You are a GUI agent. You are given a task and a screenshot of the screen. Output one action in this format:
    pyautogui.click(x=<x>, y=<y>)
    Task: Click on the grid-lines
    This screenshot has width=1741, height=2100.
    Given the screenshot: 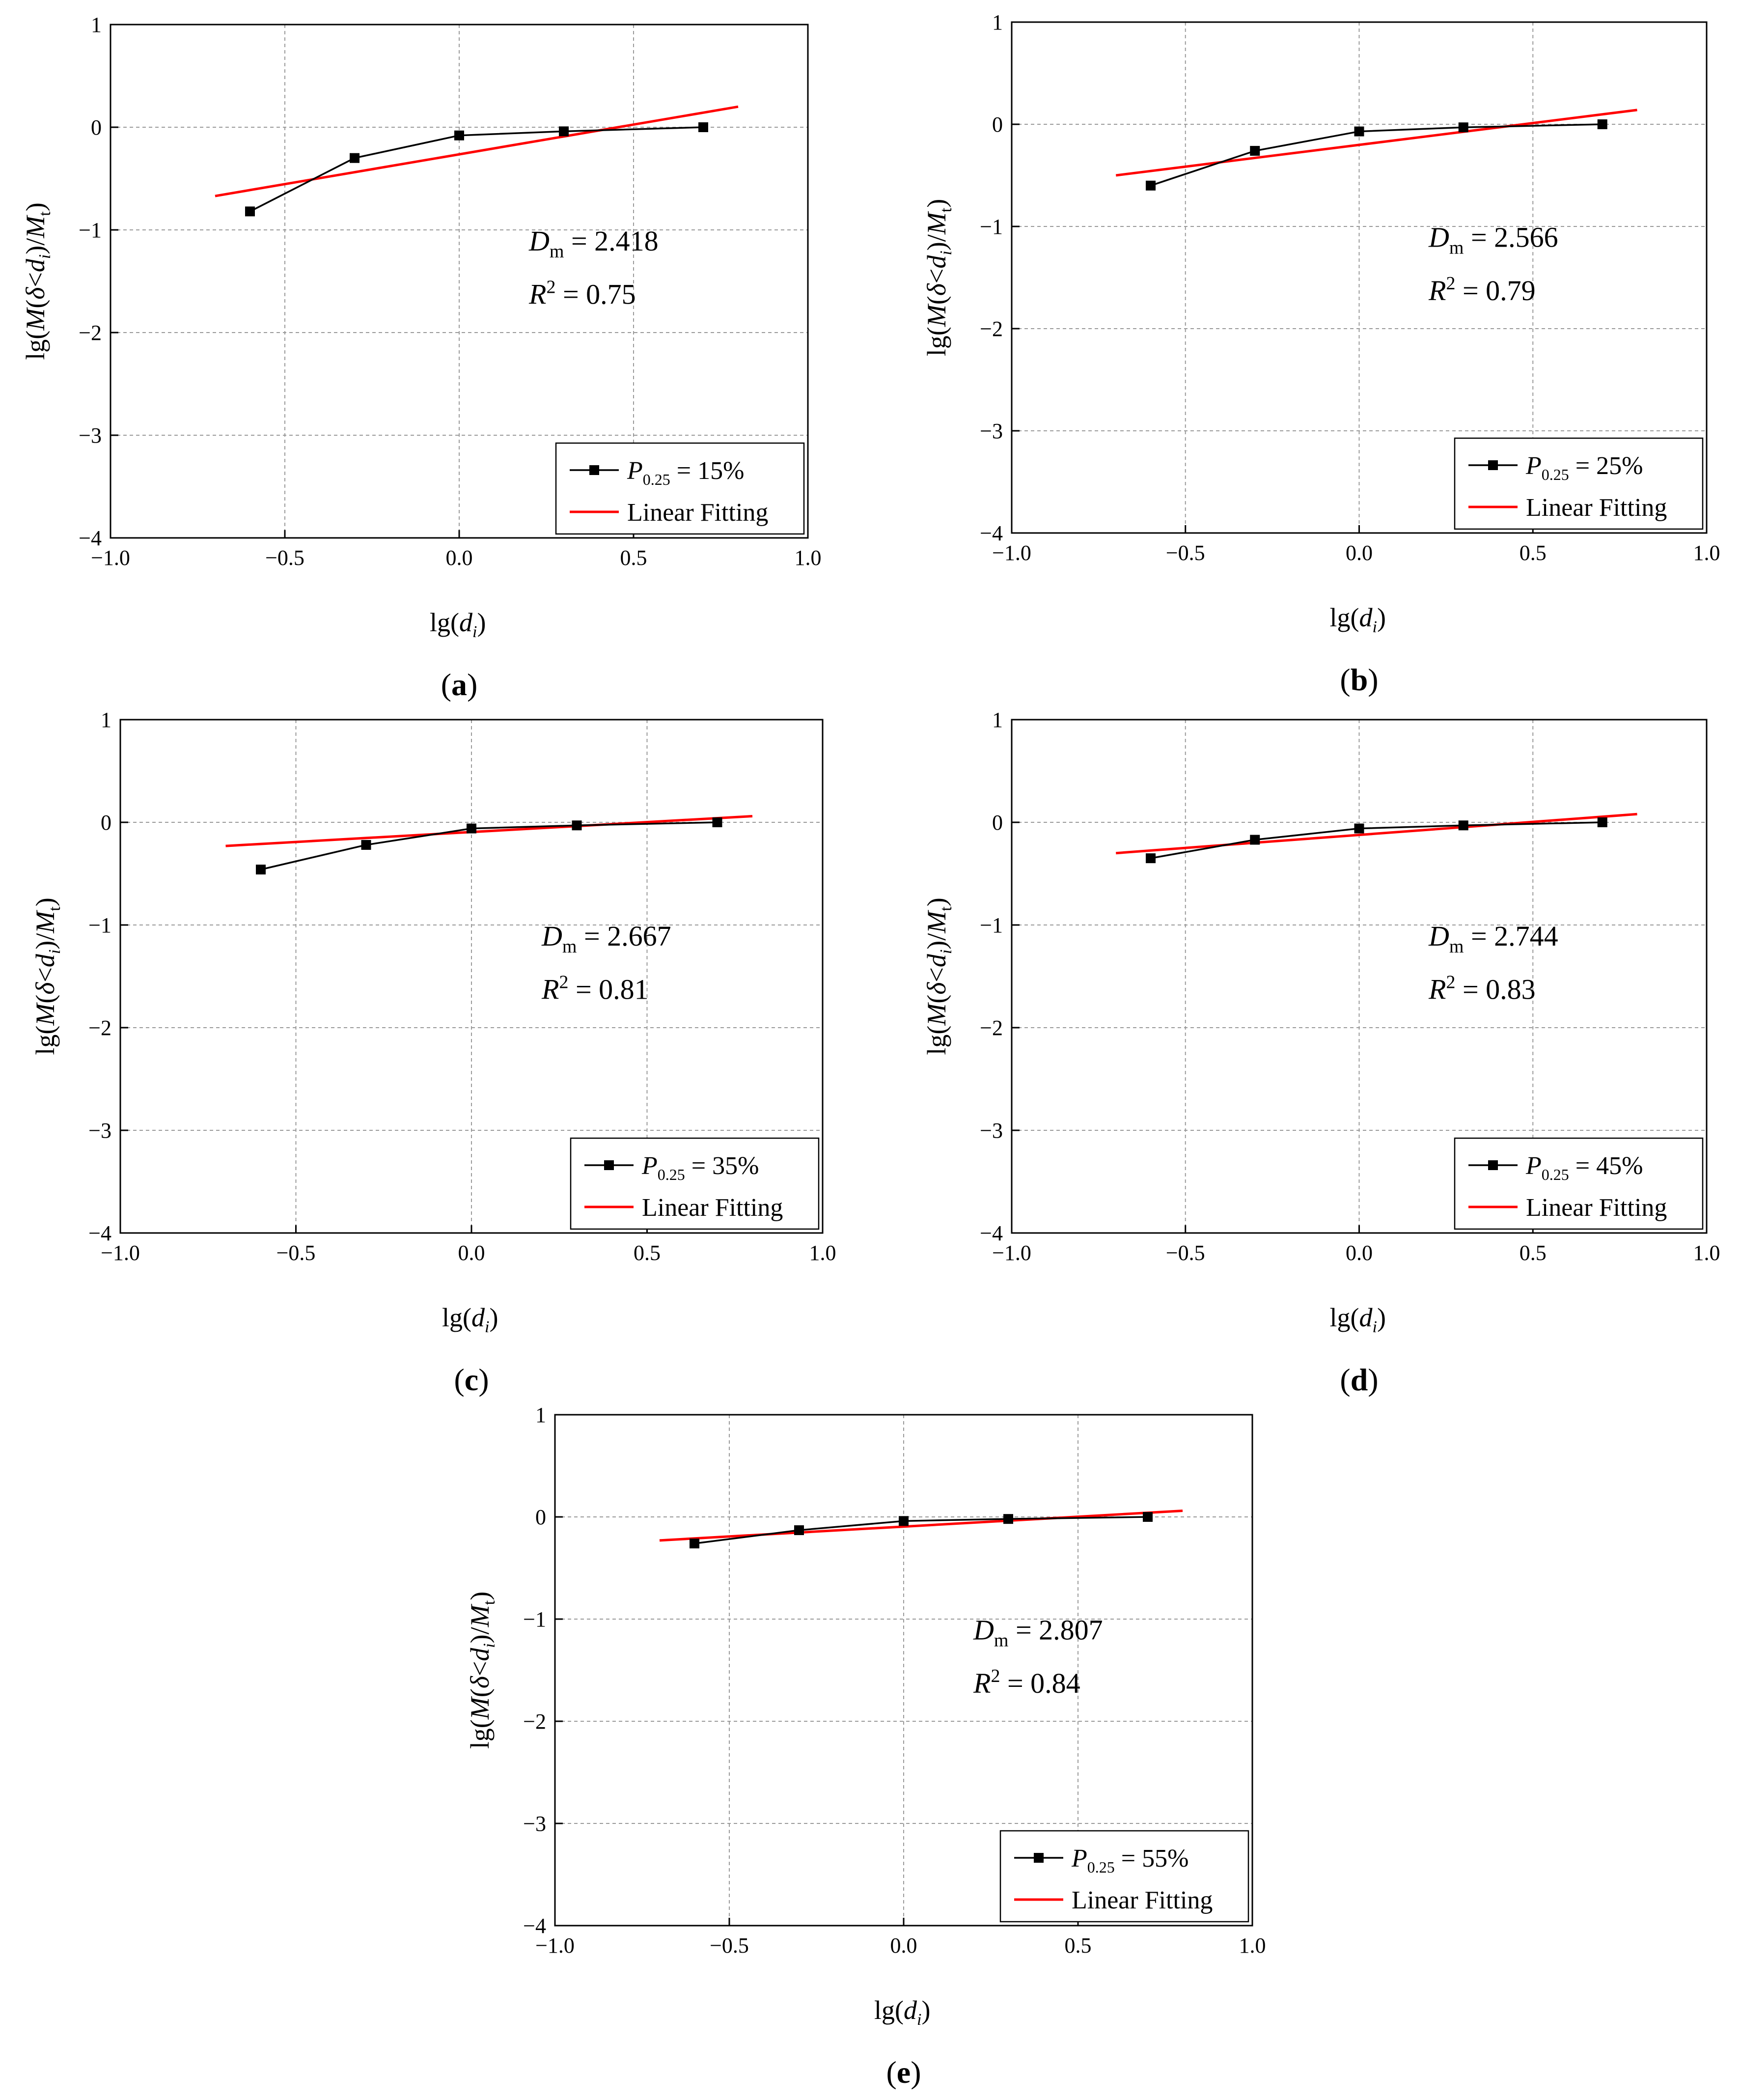 What is the action you would take?
    pyautogui.click(x=471, y=976)
    